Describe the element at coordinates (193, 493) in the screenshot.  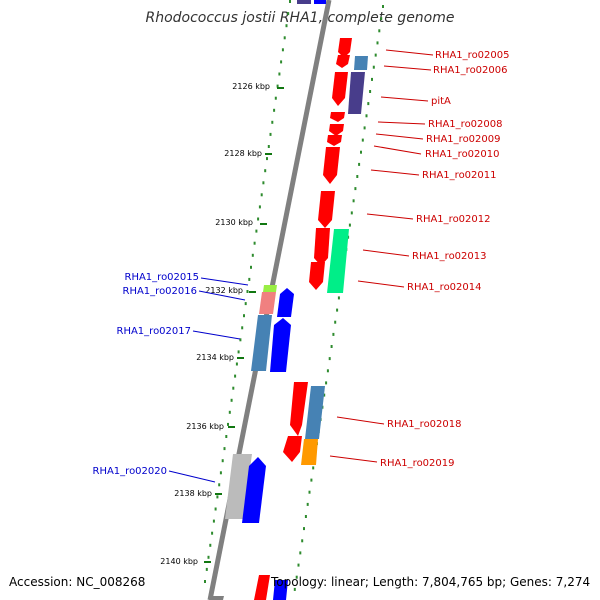
I see `svg-text: 2138 kbp` at that location.